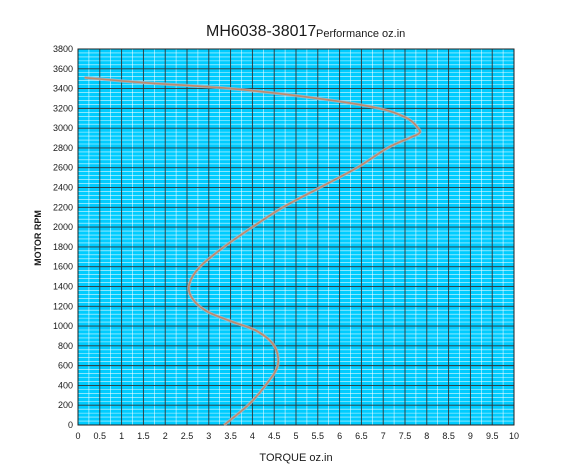 Image resolution: width=567 pixels, height=470 pixels. What do you see at coordinates (252, 436) in the screenshot?
I see `x-tick-label: 4` at bounding box center [252, 436].